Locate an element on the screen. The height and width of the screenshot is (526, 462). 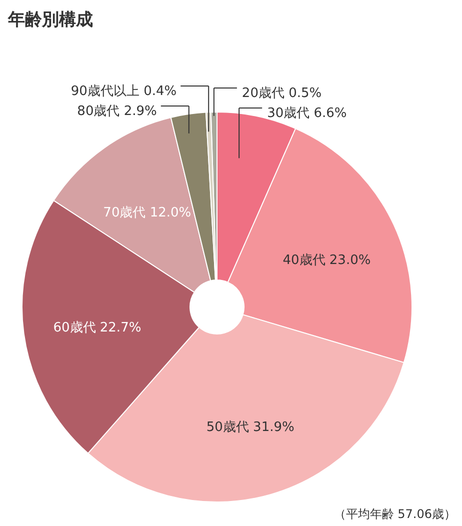
slice-label: 80歳代 2.9% is located at coordinates (117, 111).